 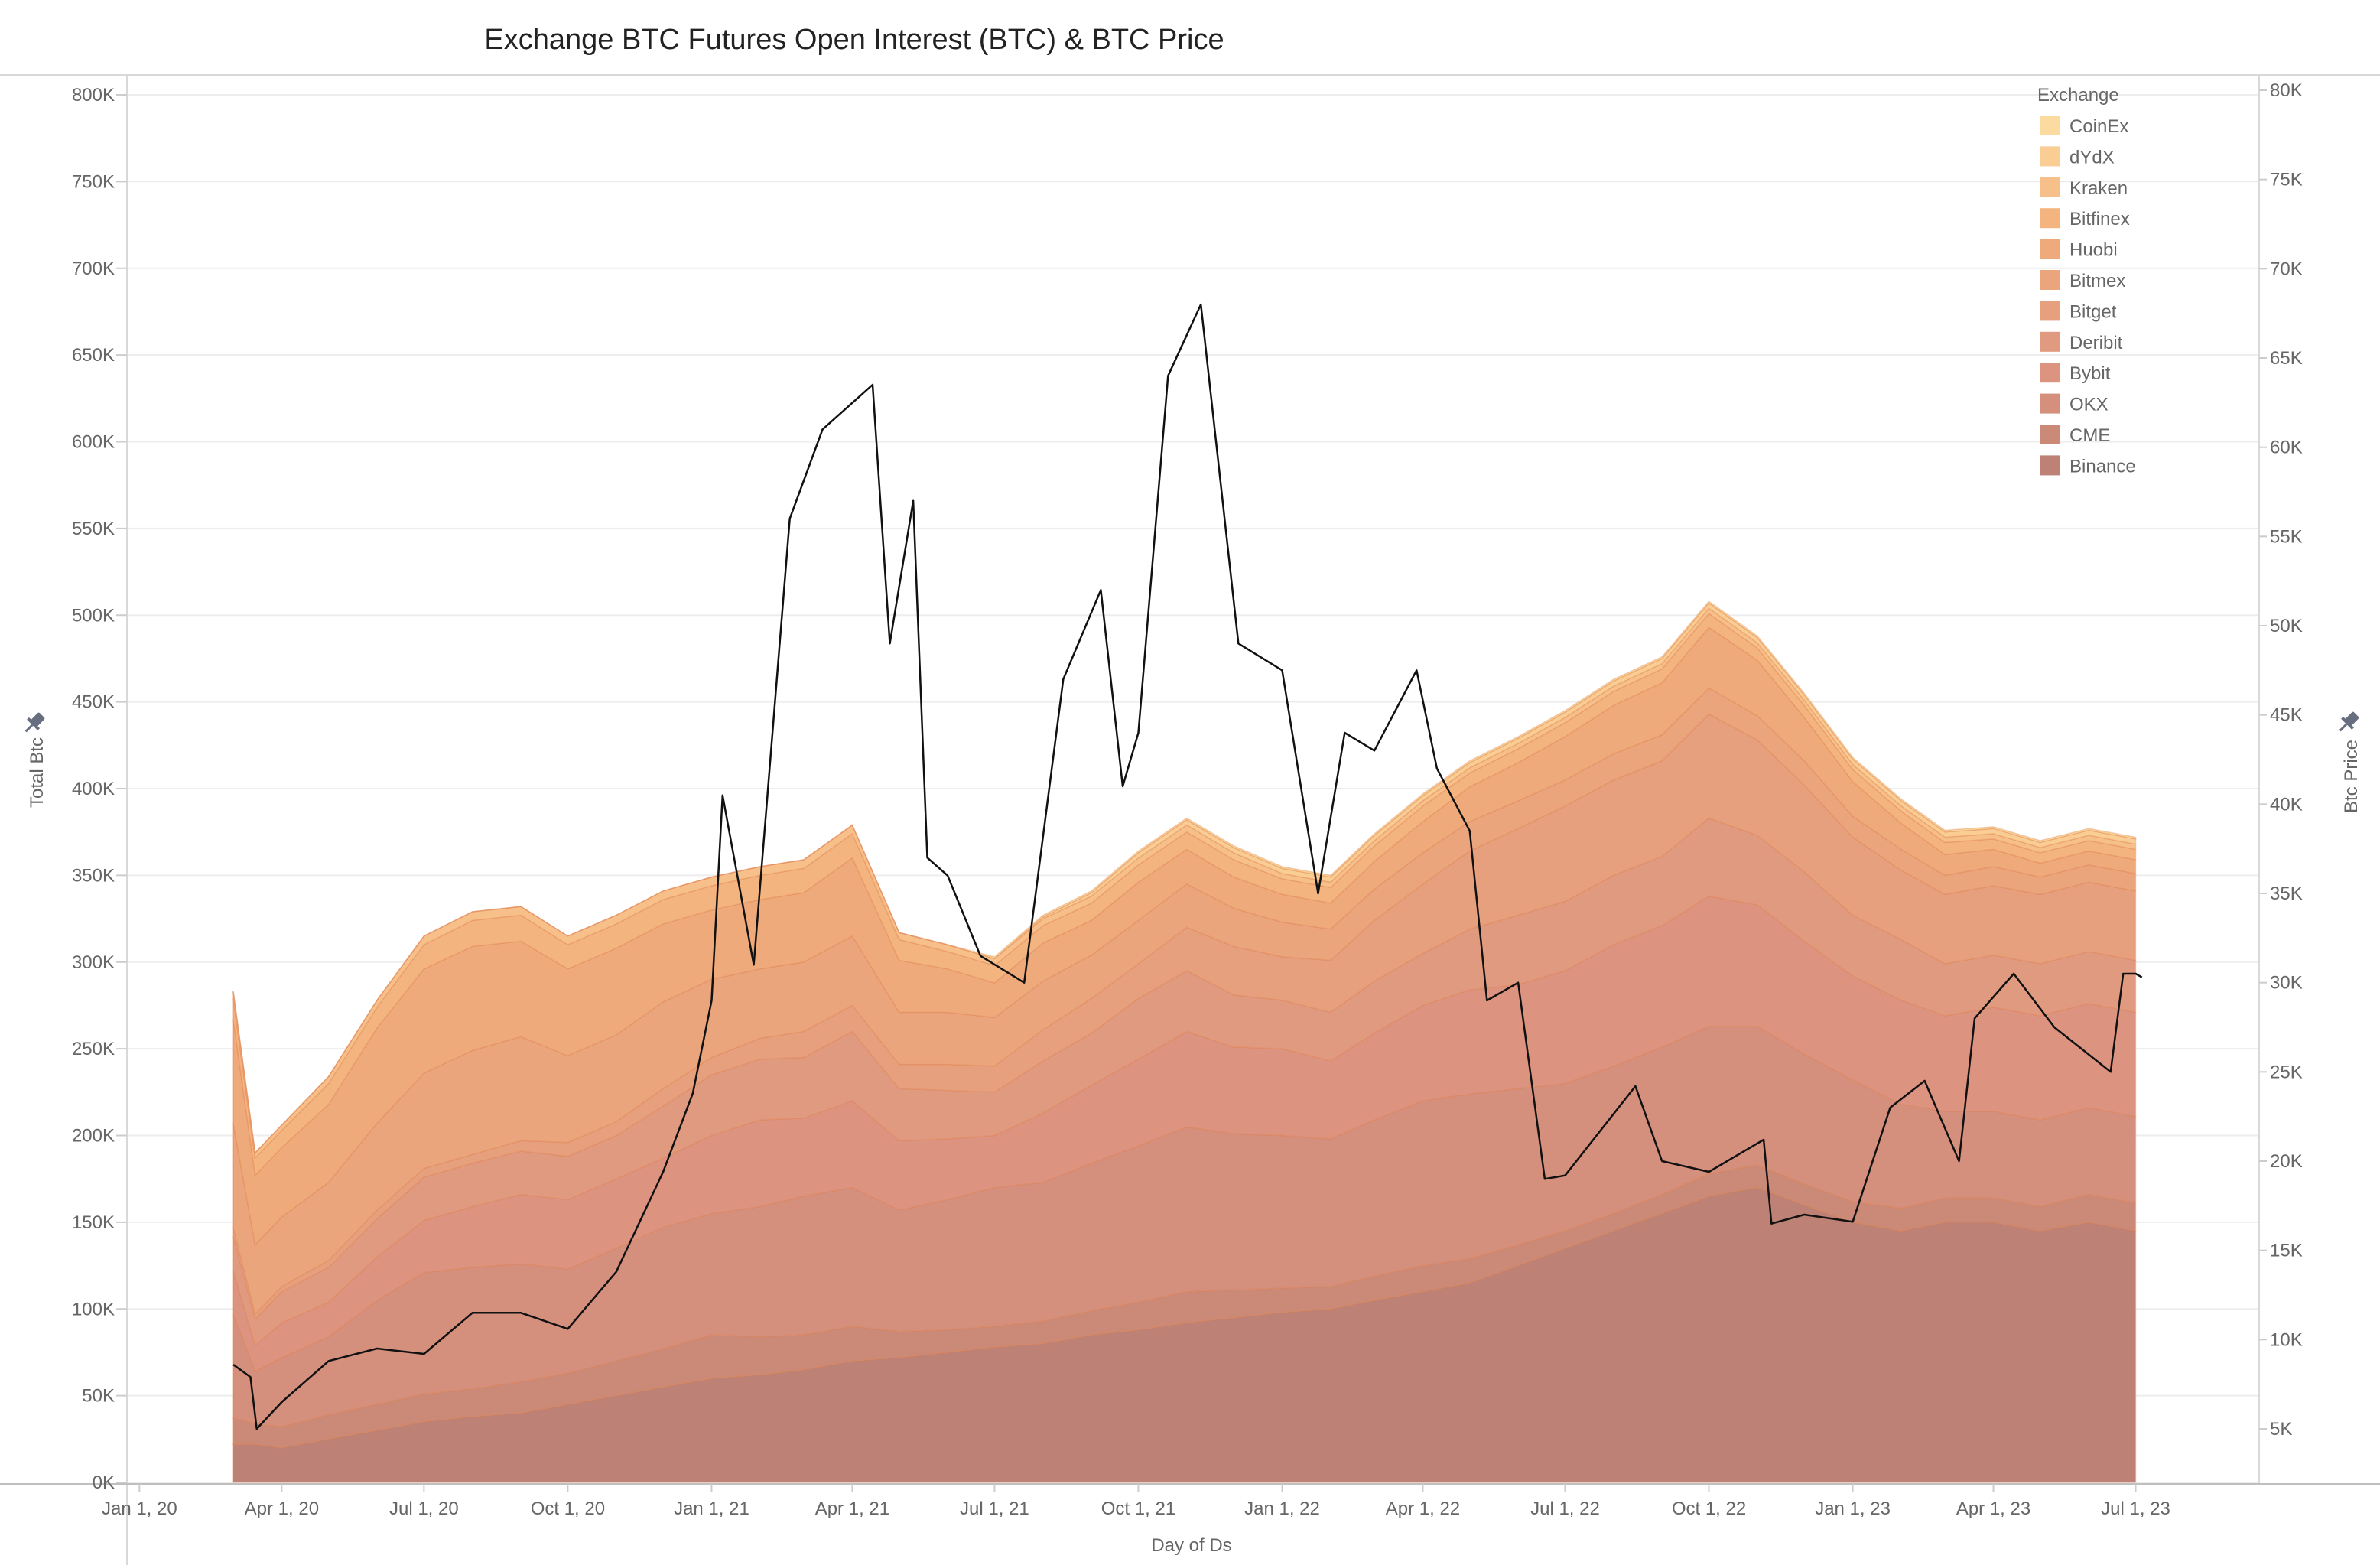 I want to click on y2-tick-label: 35K, so click(x=2286, y=893).